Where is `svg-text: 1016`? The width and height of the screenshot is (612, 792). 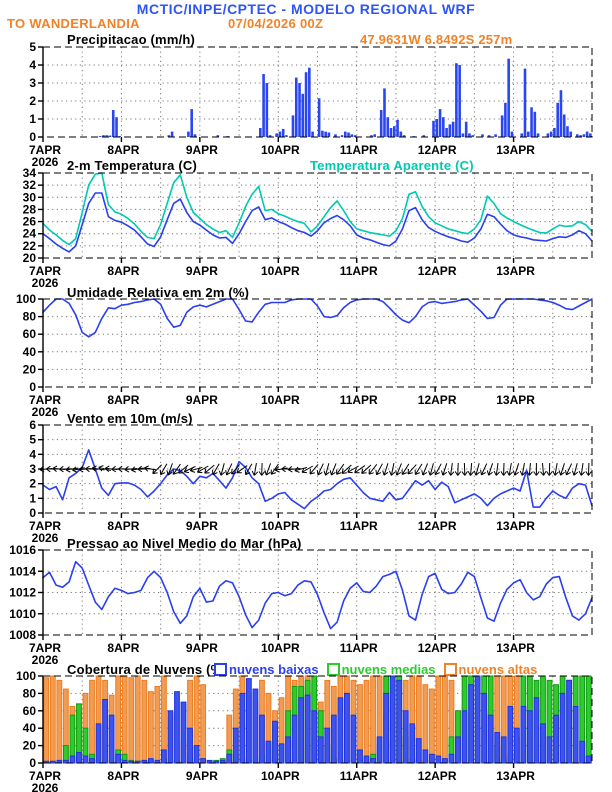 svg-text: 1016 is located at coordinates (22, 550).